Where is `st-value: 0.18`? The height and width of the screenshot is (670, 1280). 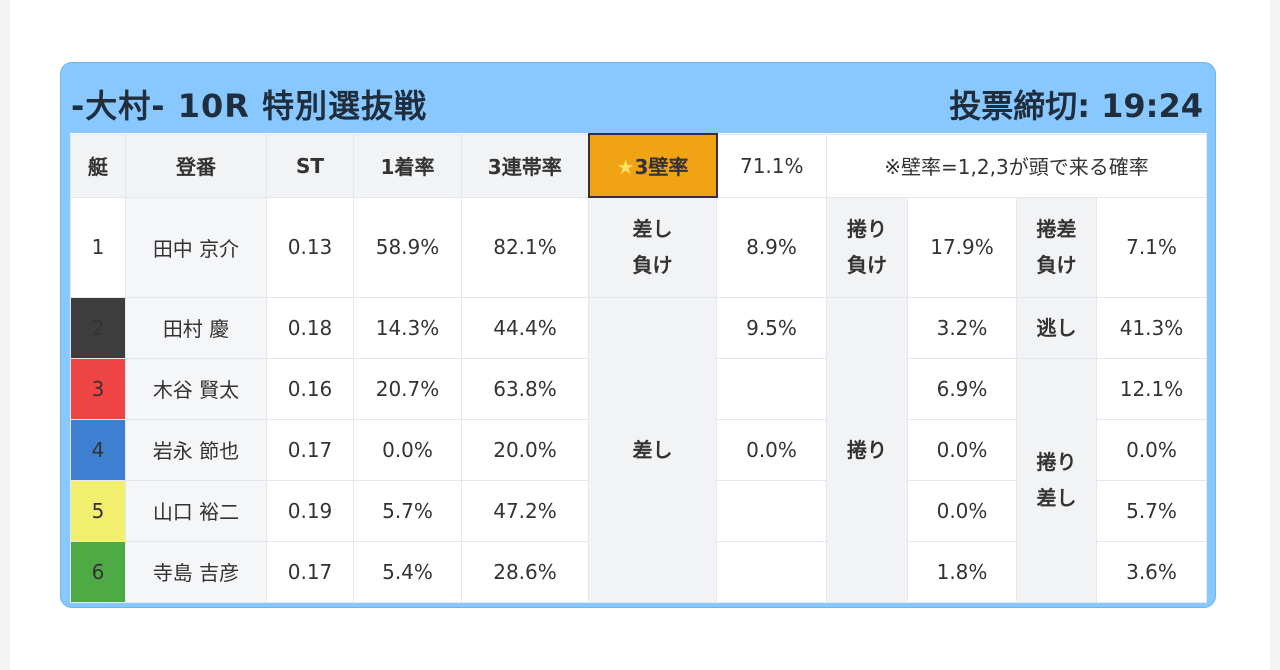
st-value: 0.18 is located at coordinates (310, 327).